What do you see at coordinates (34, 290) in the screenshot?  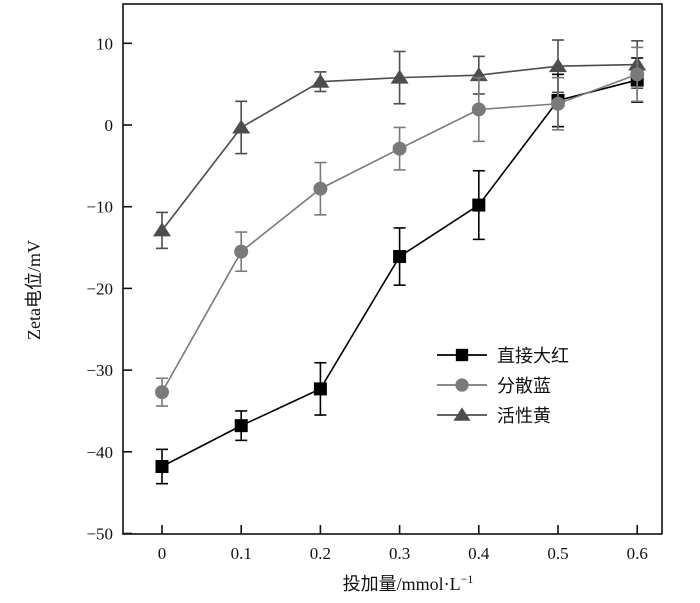 I see `y-axis-title: Zeta电位/mV` at bounding box center [34, 290].